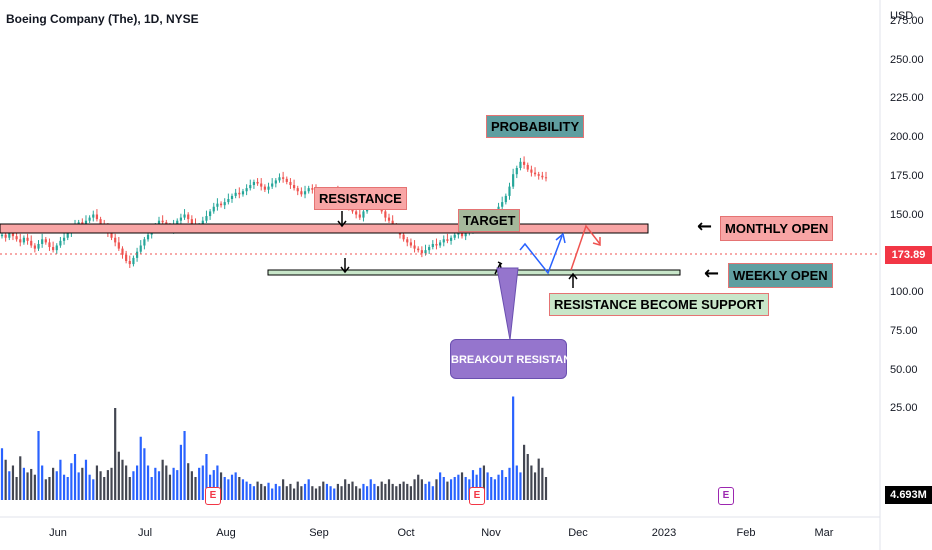  I want to click on earnings-marker-upcoming: E, so click(726, 496).